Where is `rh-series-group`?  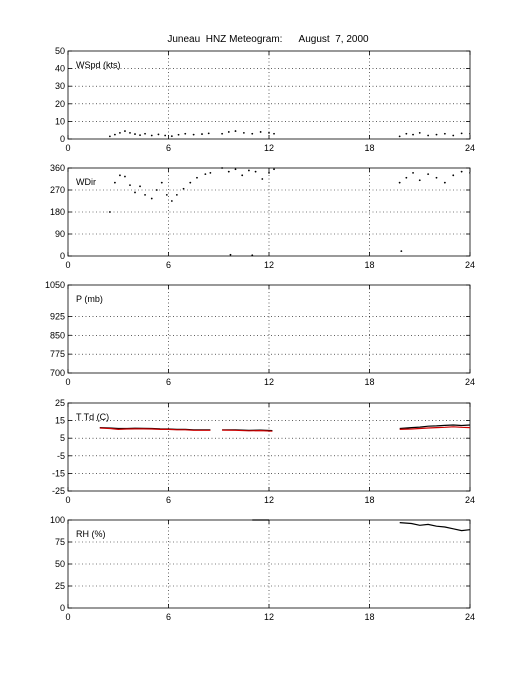
rh-series-group is located at coordinates (361, 525).